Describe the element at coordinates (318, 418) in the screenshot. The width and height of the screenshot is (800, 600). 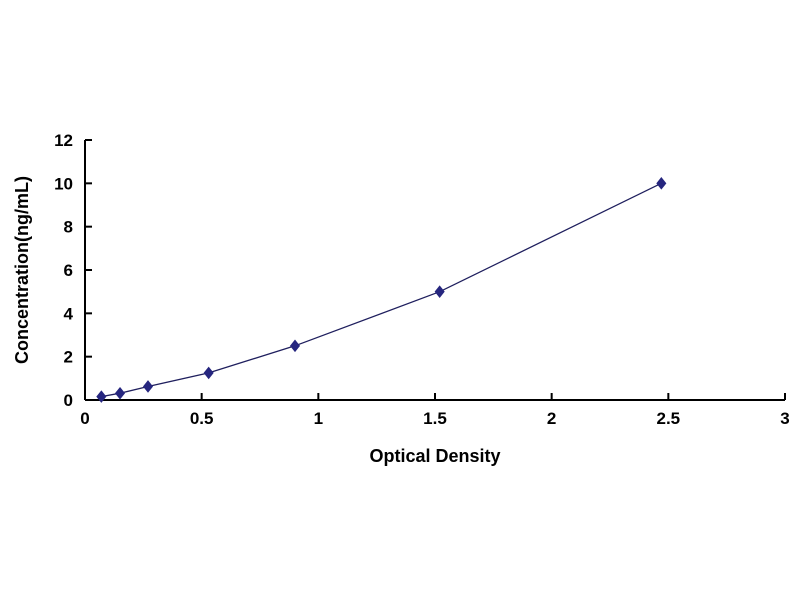
I see `x-tick-label: 1` at that location.